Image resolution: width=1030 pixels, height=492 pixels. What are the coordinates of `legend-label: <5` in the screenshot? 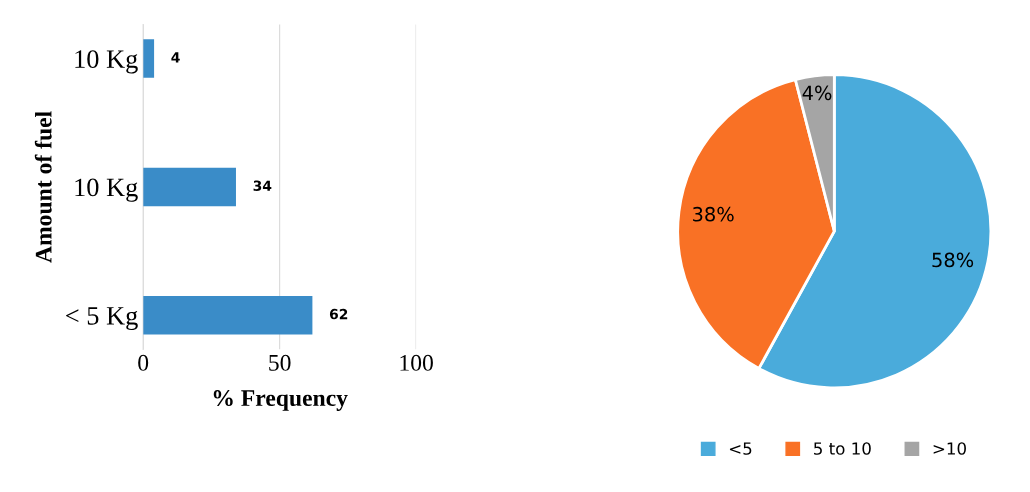 It's located at (740, 448).